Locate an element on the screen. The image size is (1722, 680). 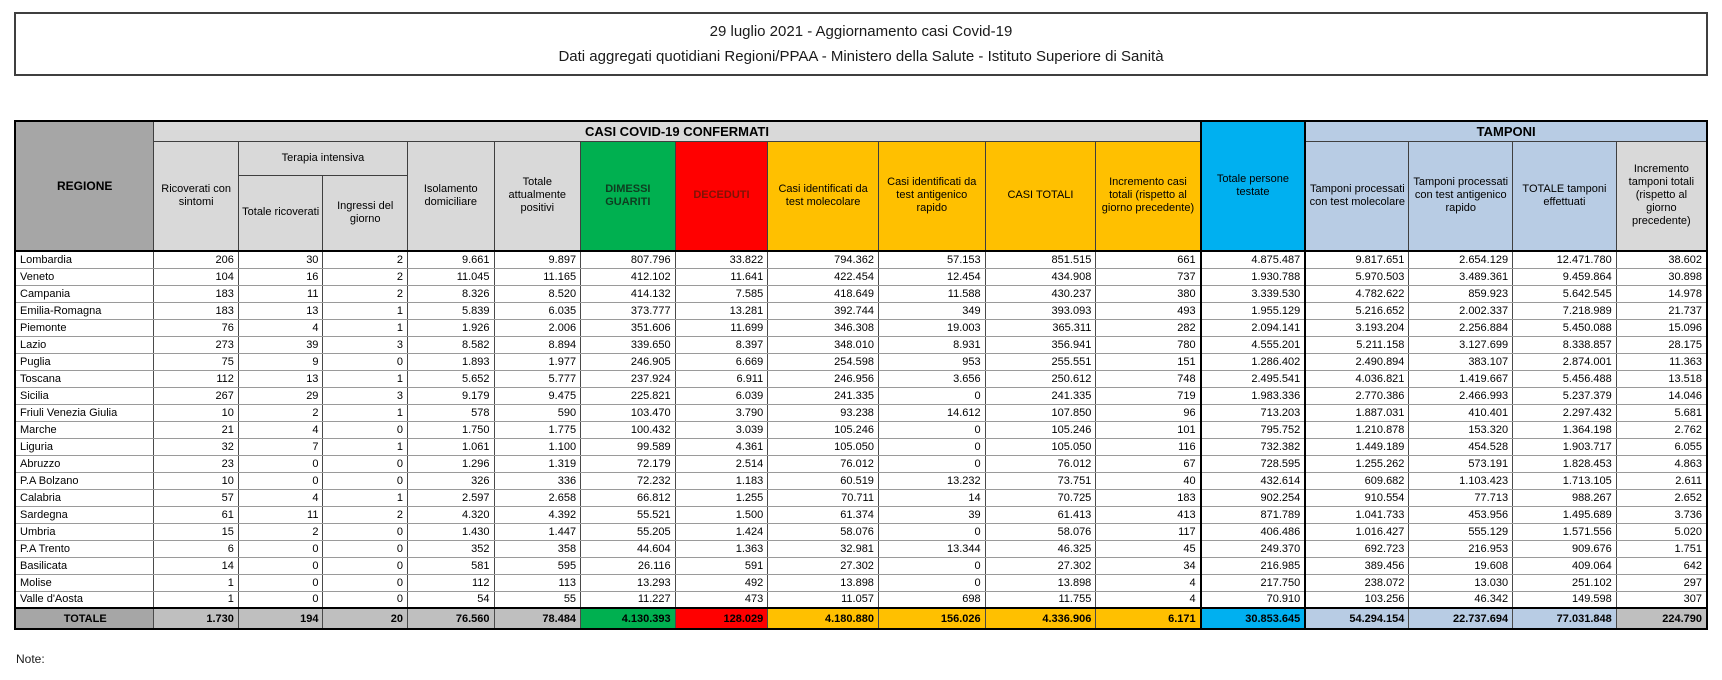
value-cell: 5.839 is located at coordinates (450, 310).